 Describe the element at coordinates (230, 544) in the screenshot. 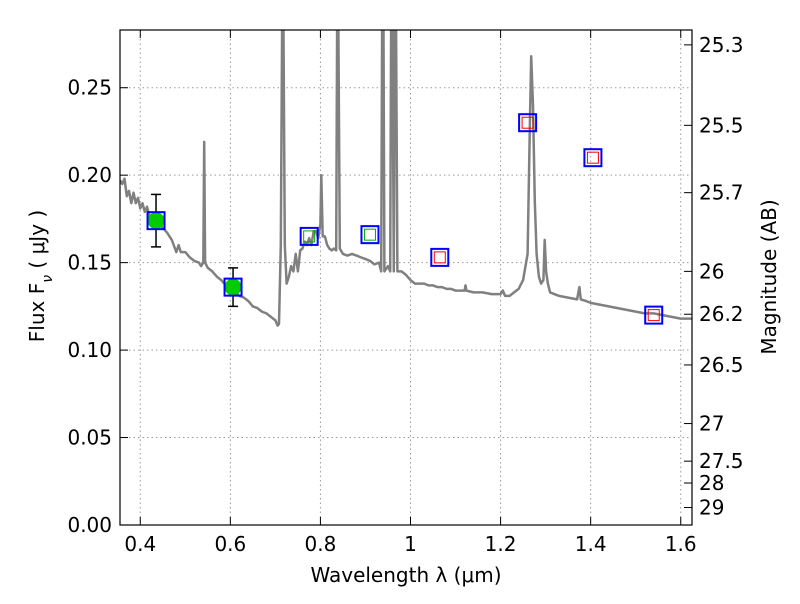

I see `x-tick-label: 0.6` at that location.